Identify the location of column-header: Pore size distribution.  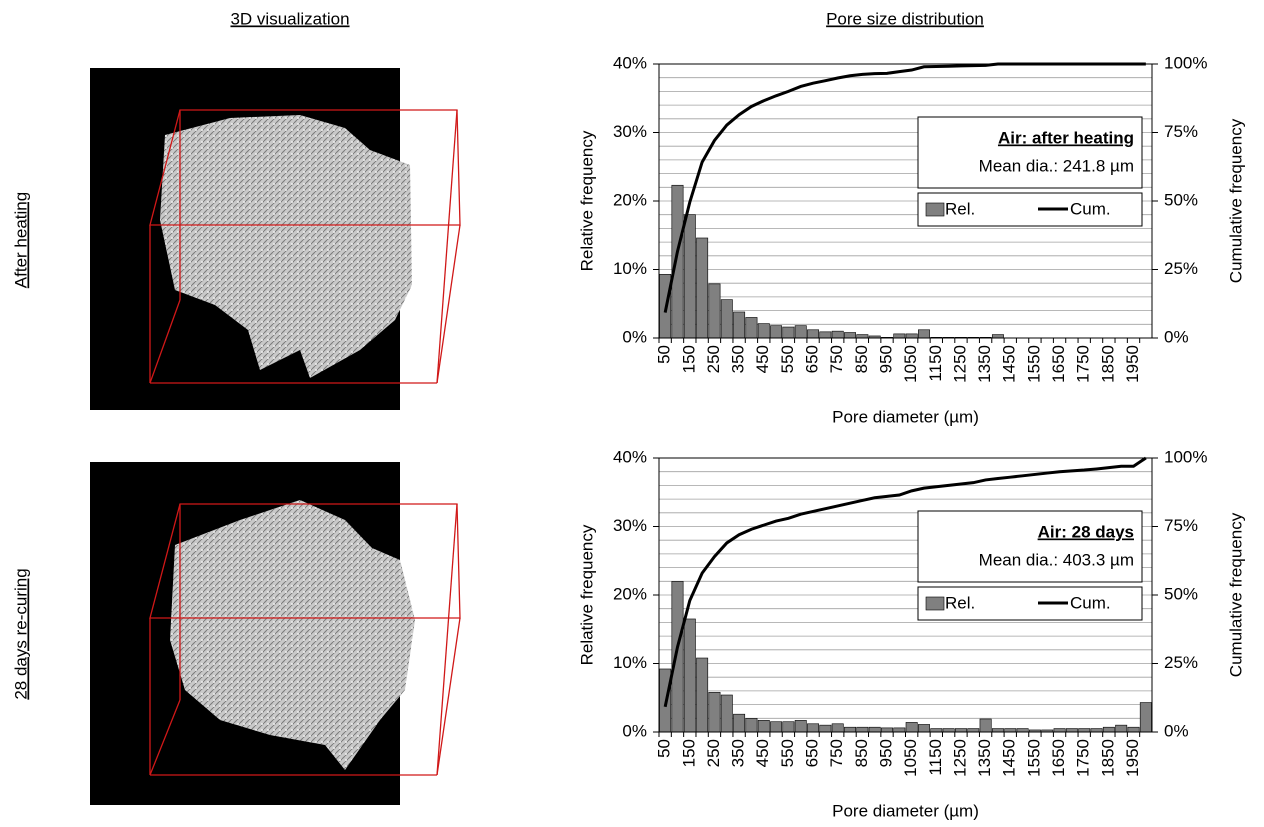
(905, 18).